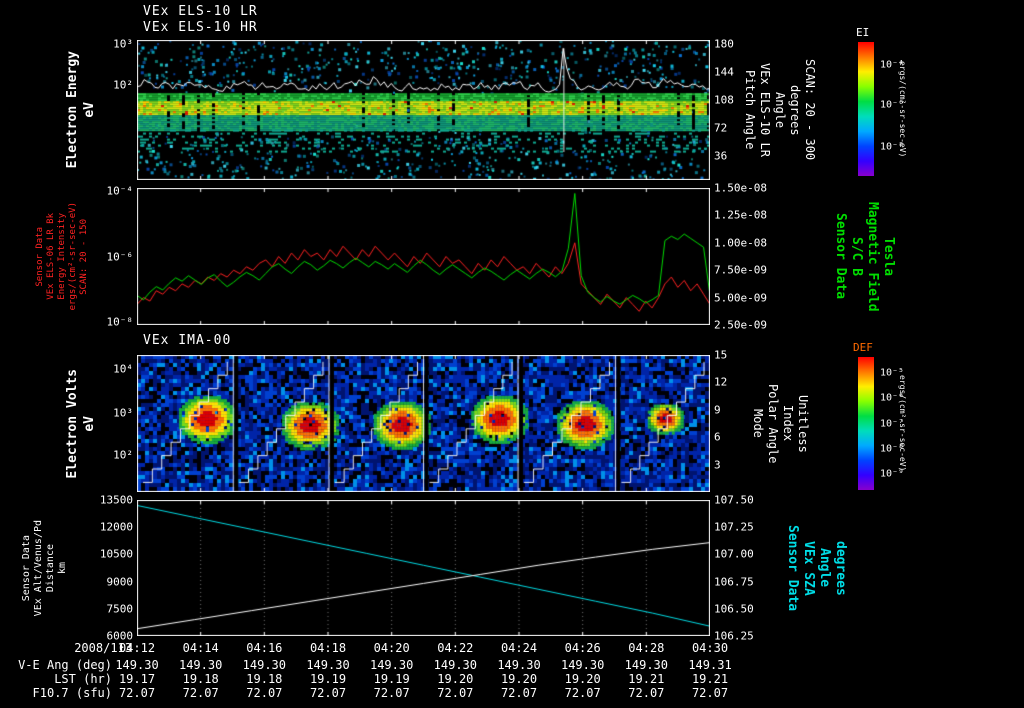 The width and height of the screenshot is (1024, 708). I want to click on p2-intensity-tick: 10⁻⁴, so click(120, 191).